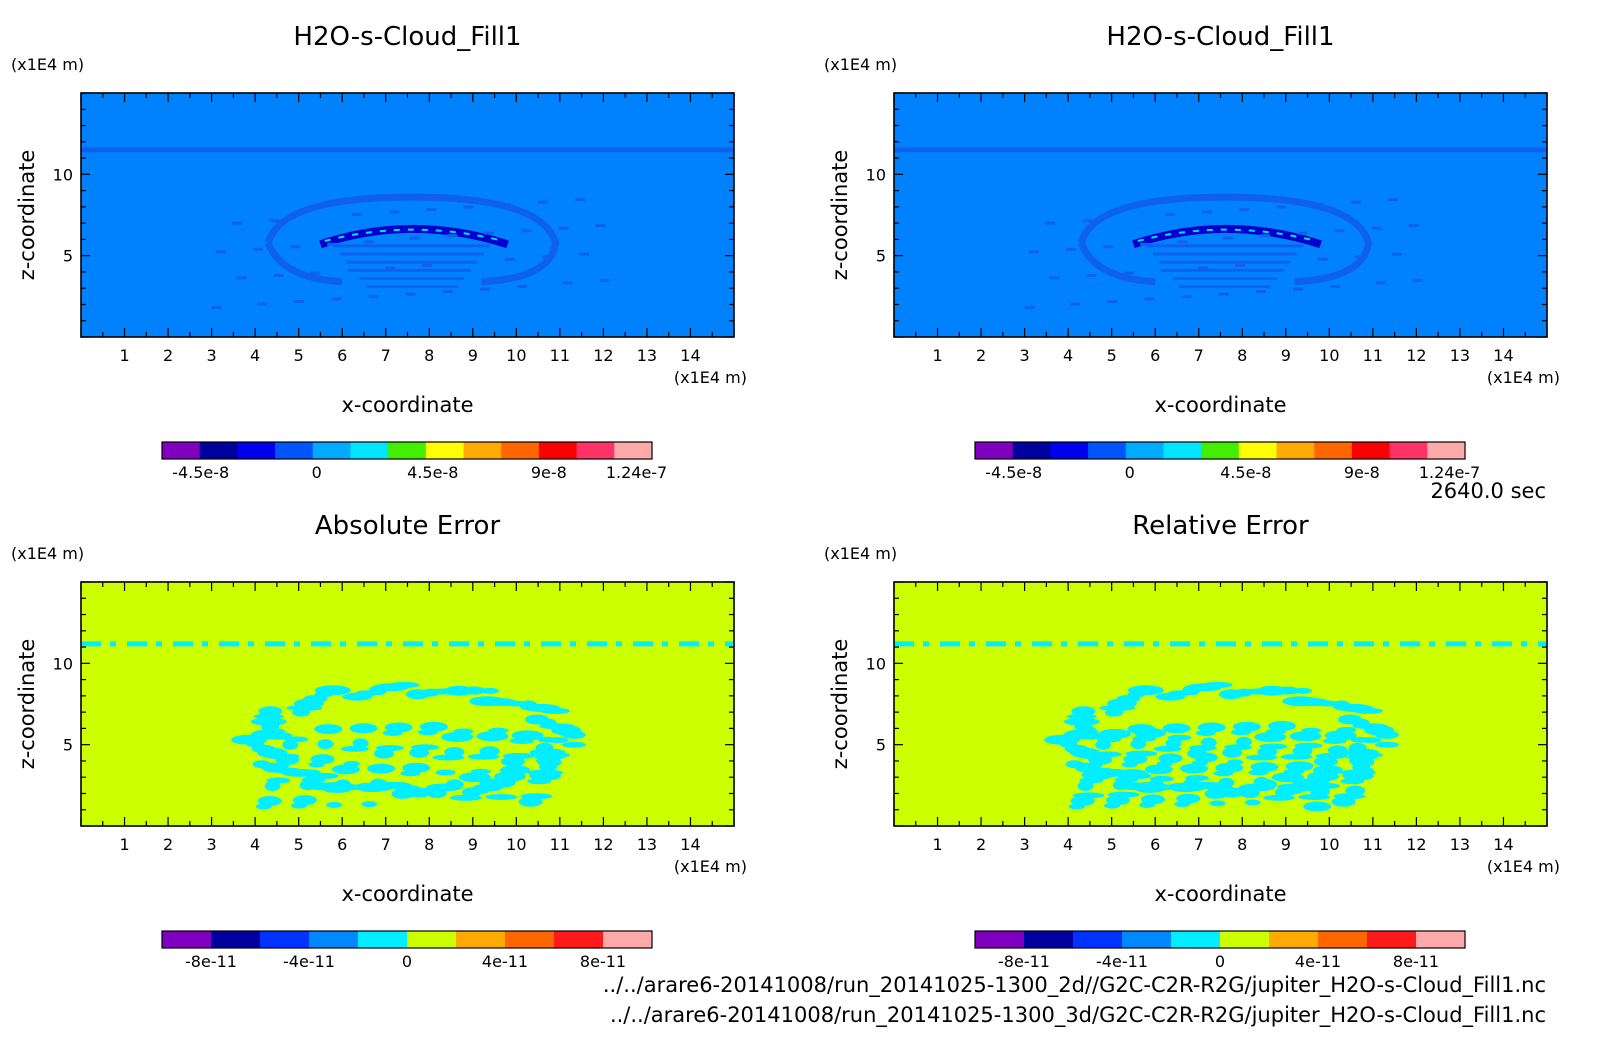 The height and width of the screenshot is (1054, 1604). I want to click on x-unit-label: (x1E4 m), so click(710, 377).